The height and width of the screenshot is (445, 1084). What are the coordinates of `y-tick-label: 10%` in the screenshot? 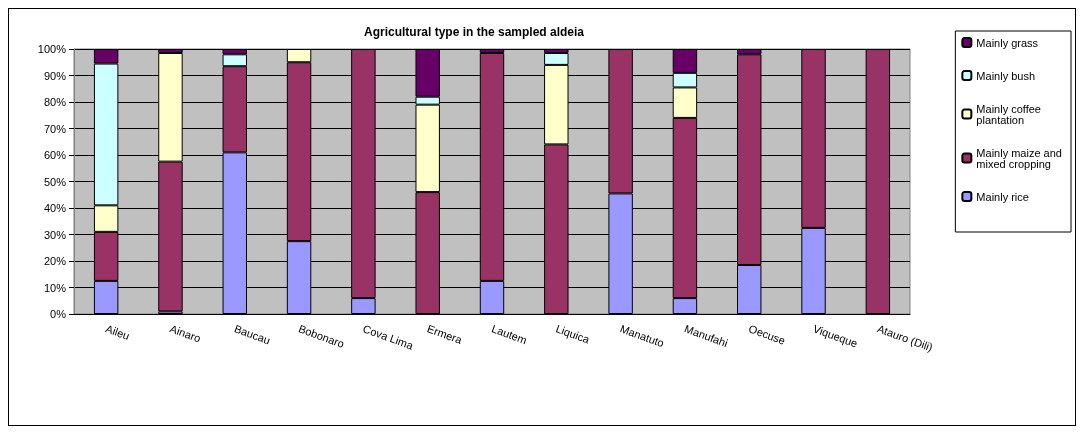 It's located at (55, 287).